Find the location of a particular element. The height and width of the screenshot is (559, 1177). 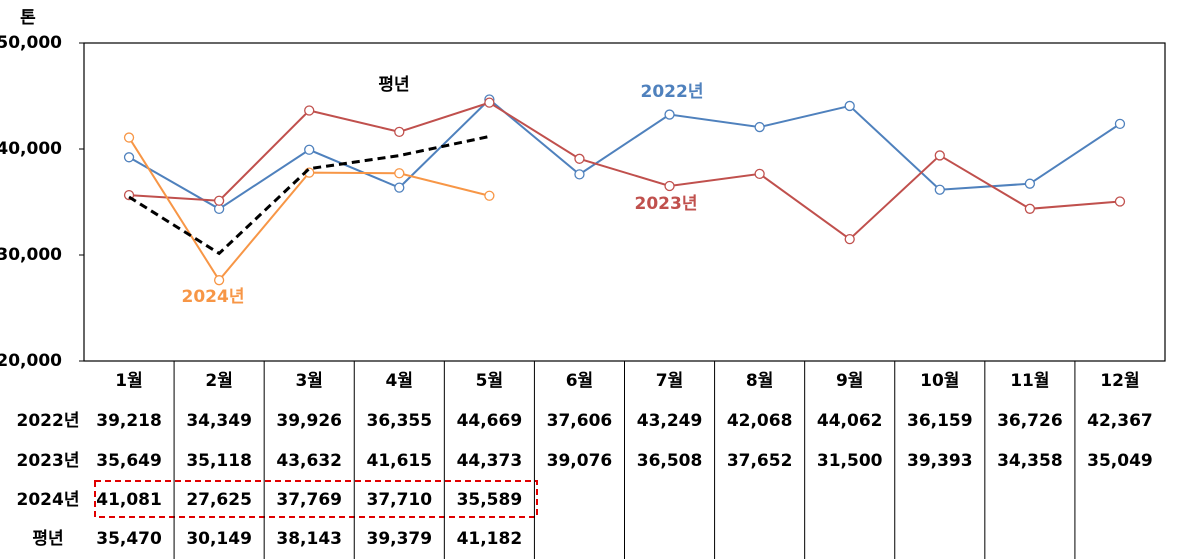

table-cell: 39,926 is located at coordinates (309, 421).